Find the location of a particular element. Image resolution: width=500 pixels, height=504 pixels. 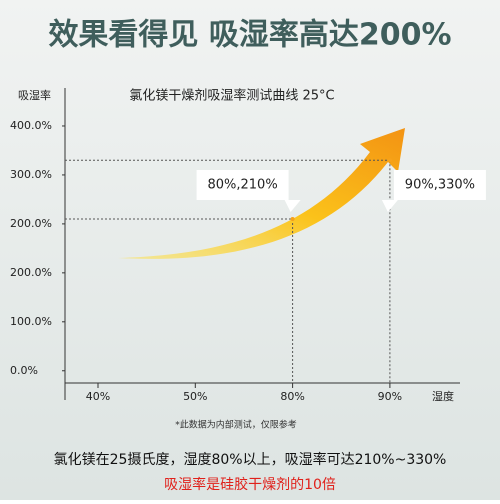

y-tick-label: 300.0% is located at coordinates (31, 174).